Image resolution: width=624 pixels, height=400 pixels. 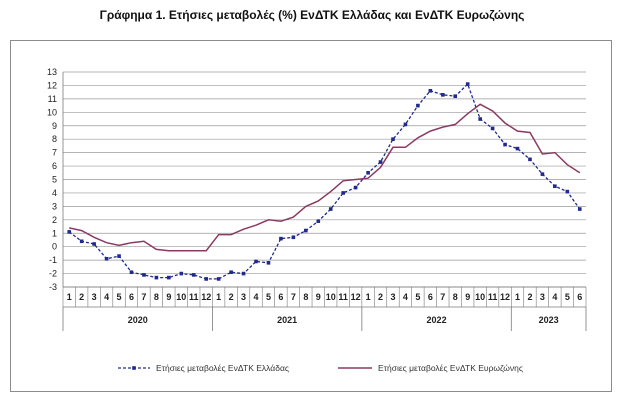 I want to click on y-tick-label: -2, so click(x=53, y=274).